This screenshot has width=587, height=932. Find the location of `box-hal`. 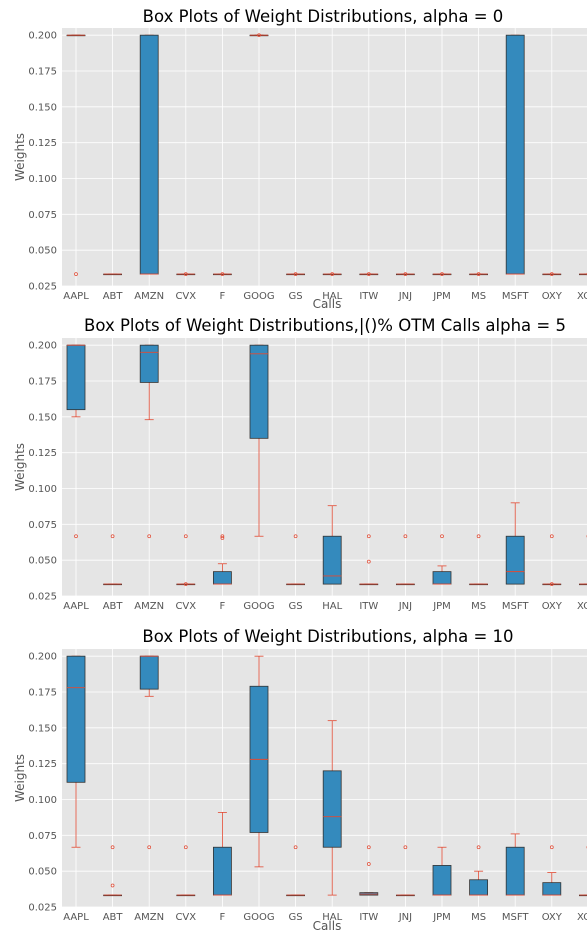

box-hal is located at coordinates (332, 274).